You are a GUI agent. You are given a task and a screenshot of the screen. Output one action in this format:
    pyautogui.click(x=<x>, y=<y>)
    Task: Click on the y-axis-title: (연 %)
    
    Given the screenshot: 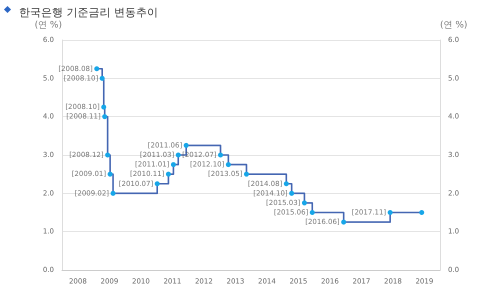 What is the action you would take?
    pyautogui.click(x=48, y=25)
    